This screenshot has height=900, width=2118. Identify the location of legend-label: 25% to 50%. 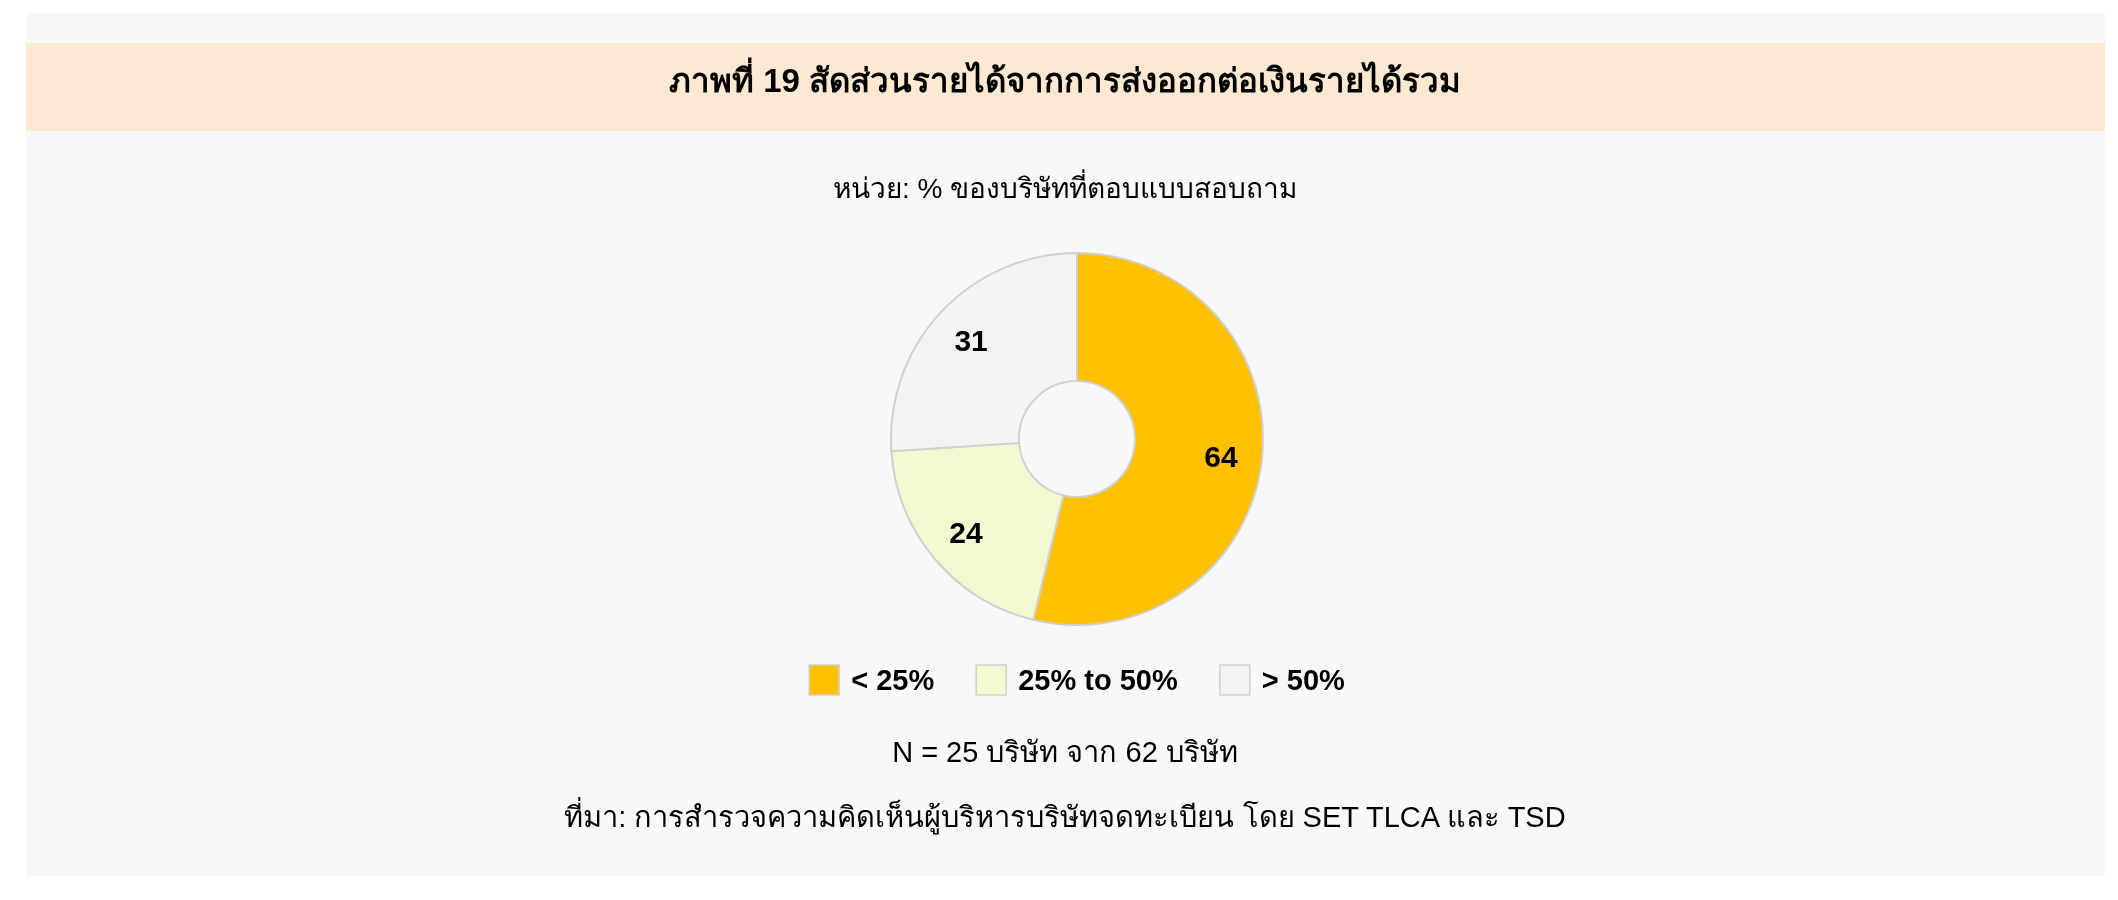
(1098, 680).